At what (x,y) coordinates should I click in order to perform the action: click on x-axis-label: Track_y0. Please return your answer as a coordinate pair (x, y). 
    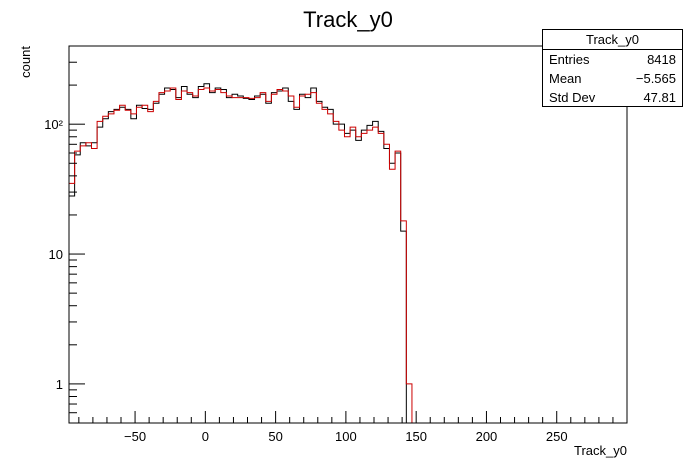
    Looking at the image, I should click on (600, 450).